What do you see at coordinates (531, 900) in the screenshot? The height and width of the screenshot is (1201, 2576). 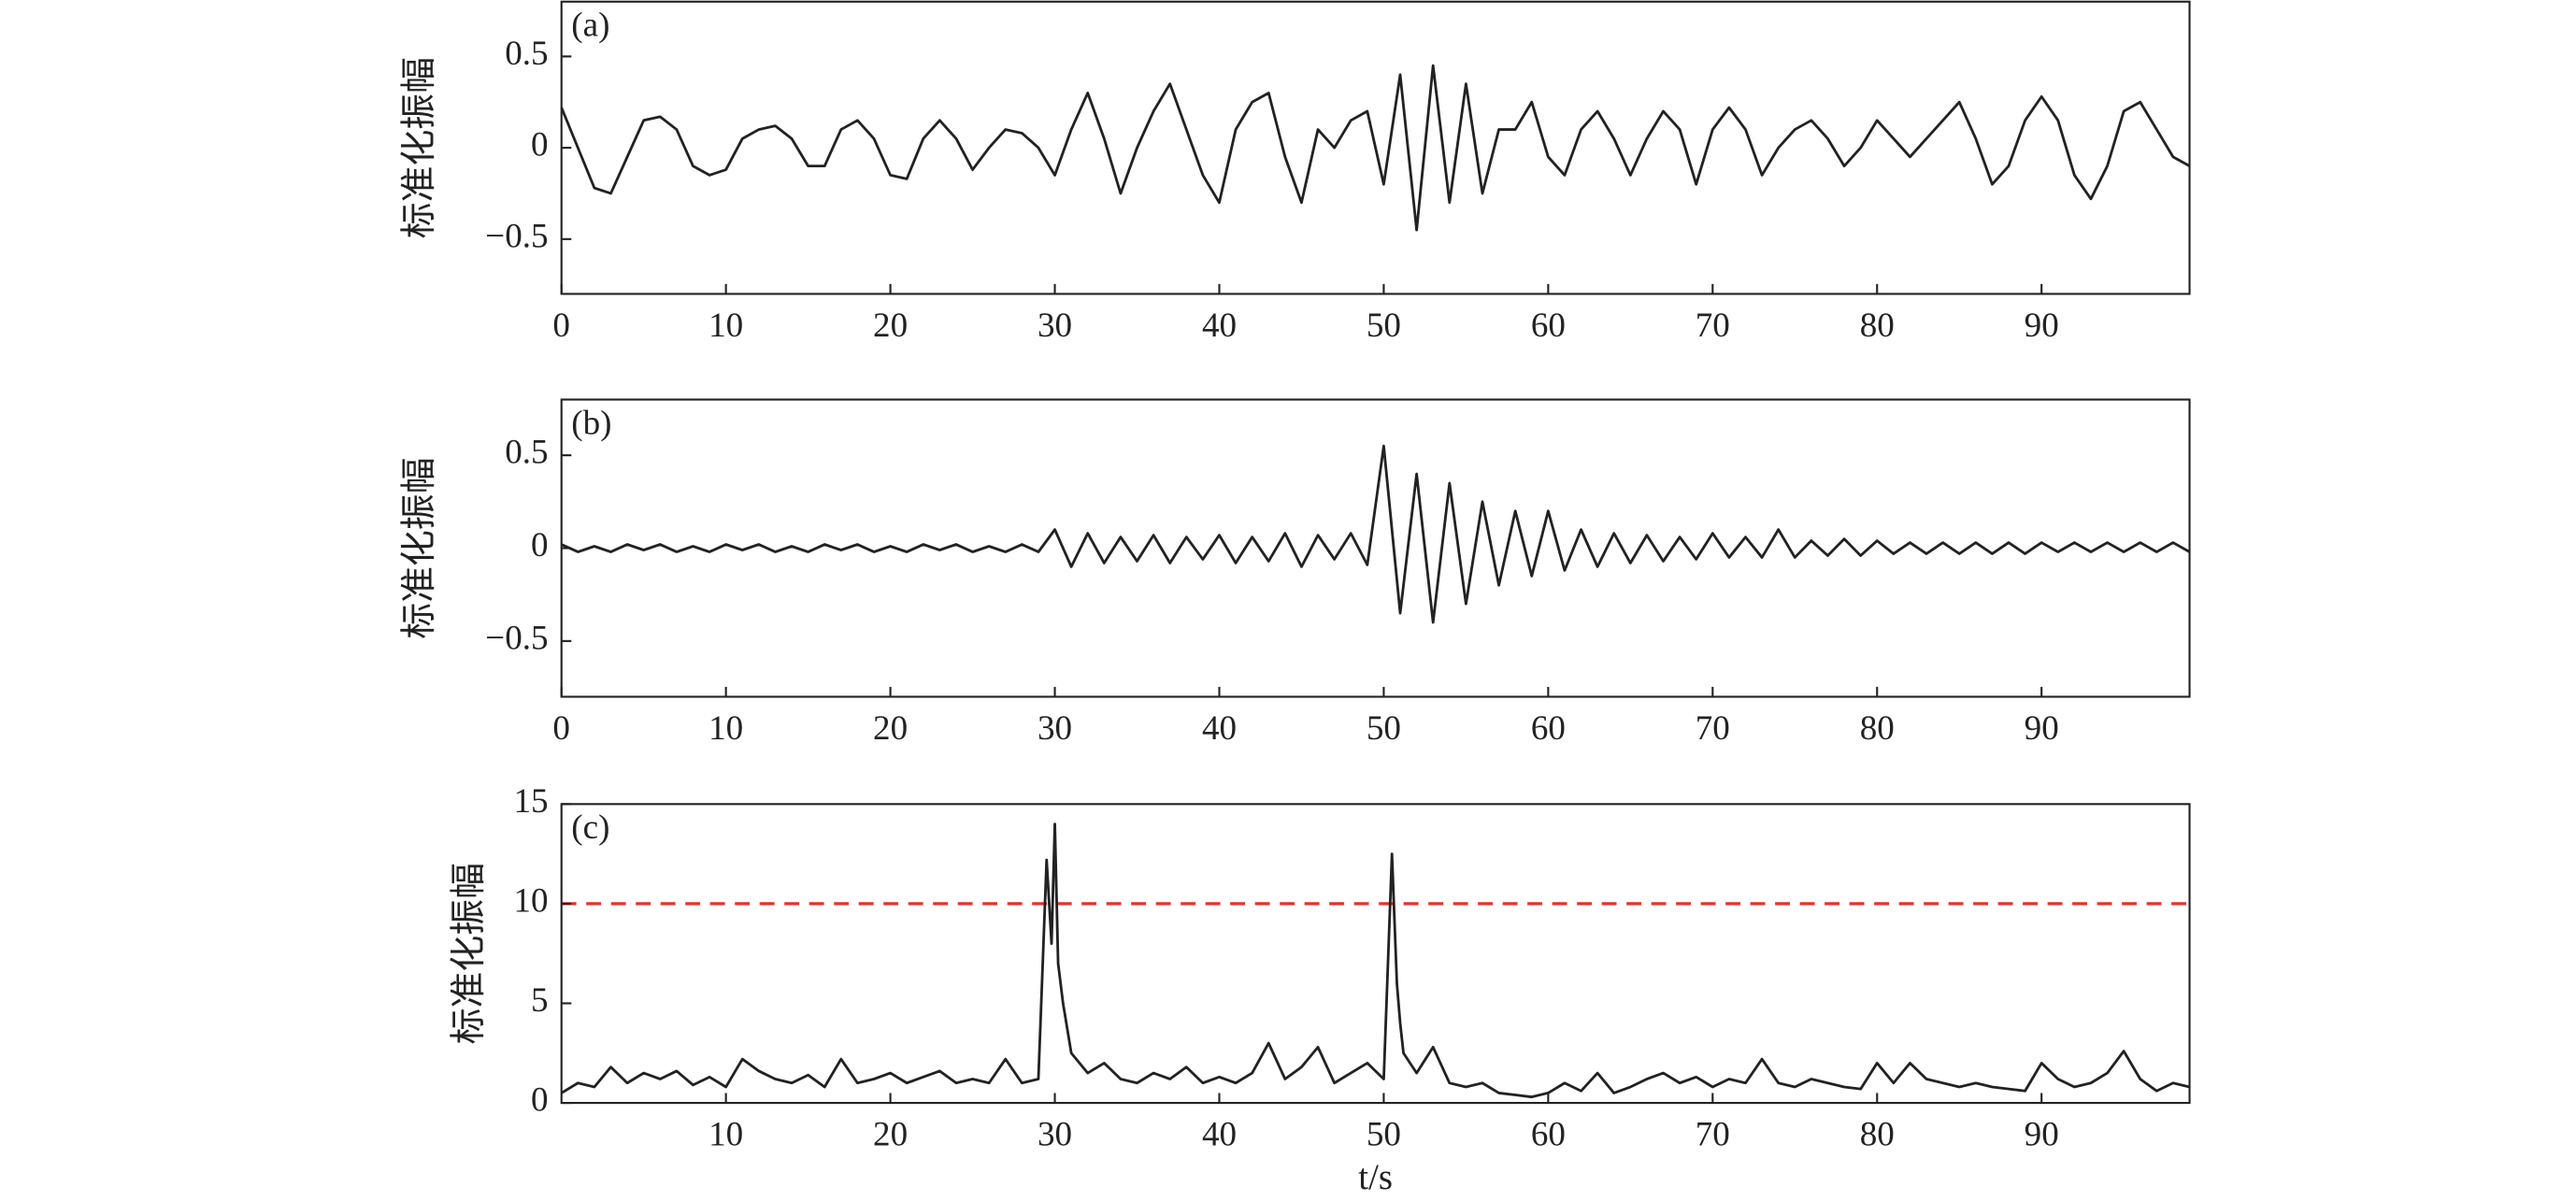 I see `y-tick-label: 10` at bounding box center [531, 900].